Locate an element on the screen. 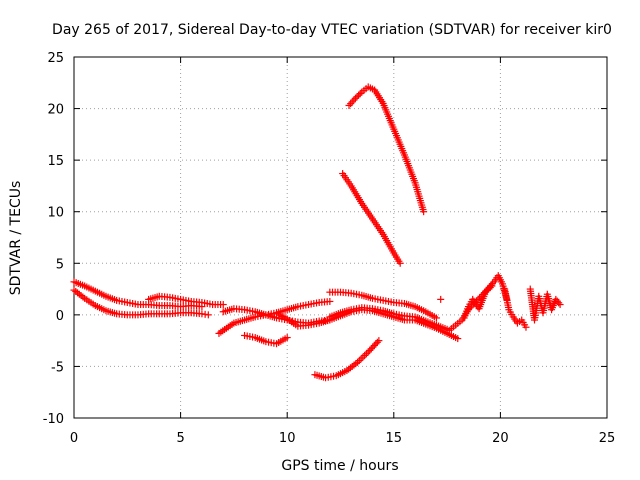 The image size is (640, 480). y-tick-label: 5 is located at coordinates (60, 264).